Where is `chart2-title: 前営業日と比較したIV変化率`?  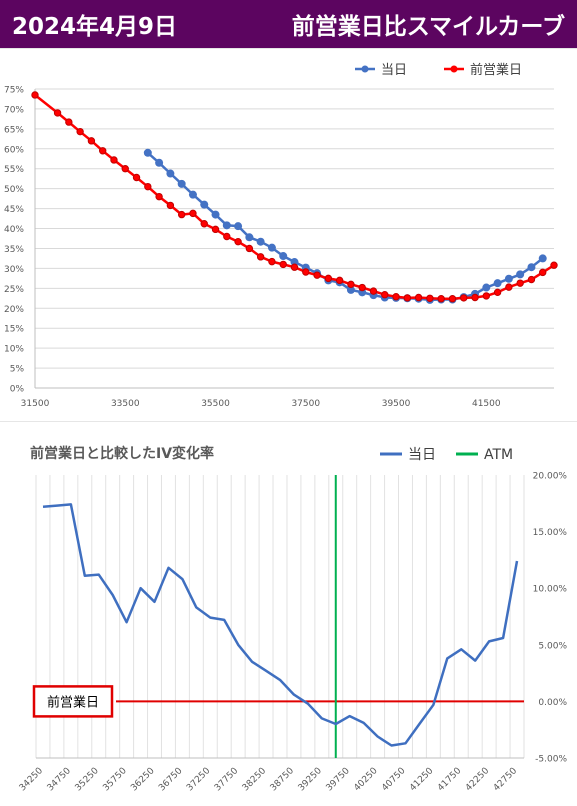
chart2-title: 前営業日と比較したIV変化率 is located at coordinates (122, 453).